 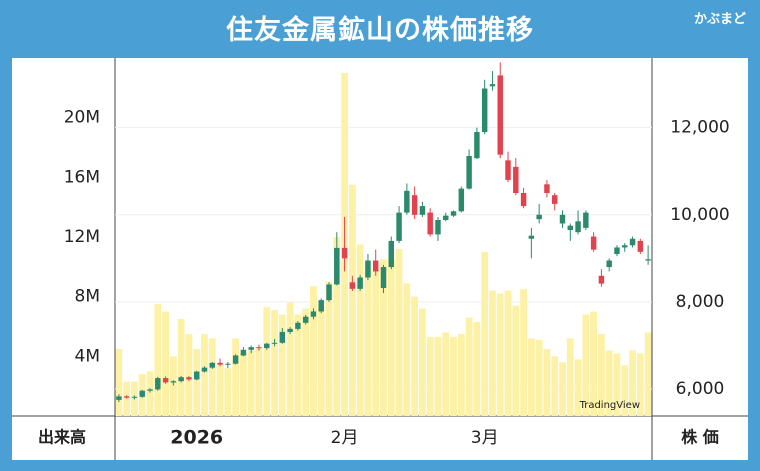 What do you see at coordinates (82, 177) in the screenshot?
I see `y-tick-label: 16M` at bounding box center [82, 177].